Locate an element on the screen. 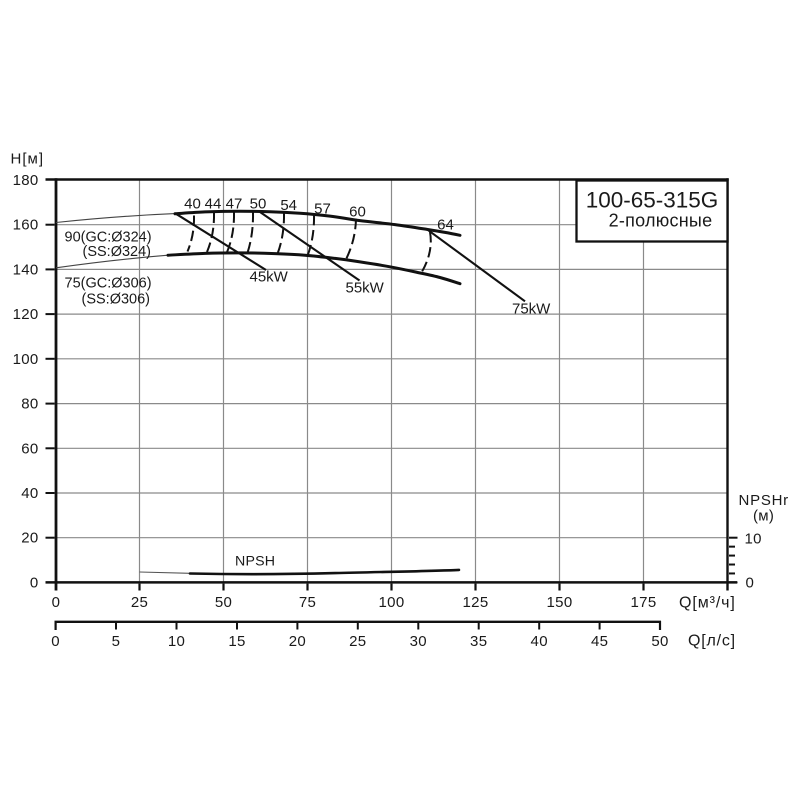 The width and height of the screenshot is (800, 800). svg-text: 160 is located at coordinates (26, 225).